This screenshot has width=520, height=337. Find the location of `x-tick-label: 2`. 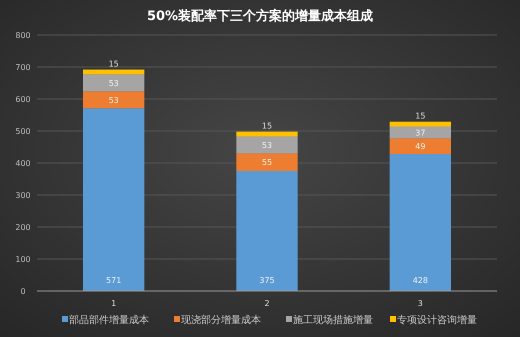

x-tick-label: 2 is located at coordinates (267, 303).